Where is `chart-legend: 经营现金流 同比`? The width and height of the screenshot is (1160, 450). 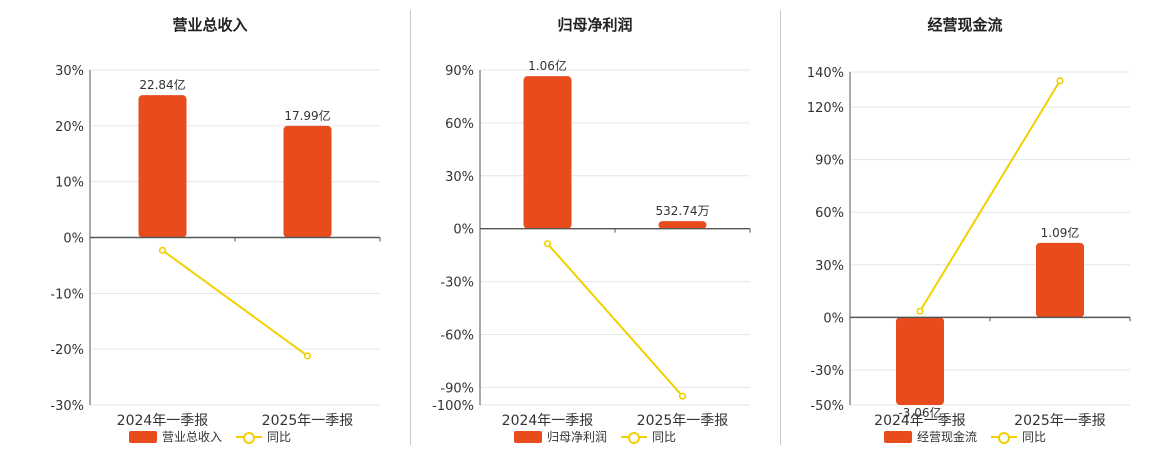 chart-legend: 经营现金流 同比 is located at coordinates (965, 436).